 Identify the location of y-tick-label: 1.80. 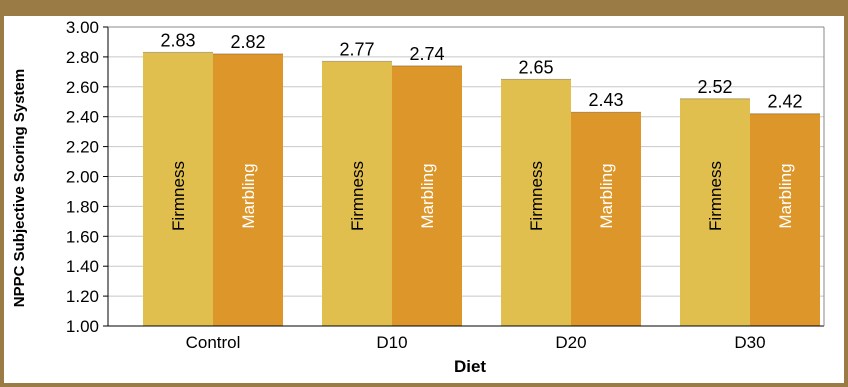
(82, 206).